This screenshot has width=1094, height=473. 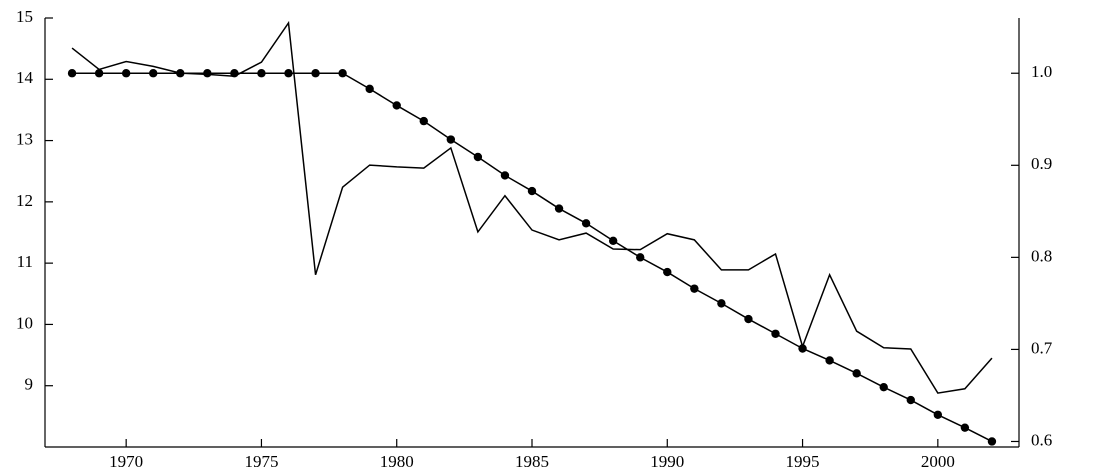 I want to click on y-tick-label: 10, so click(x=24, y=322).